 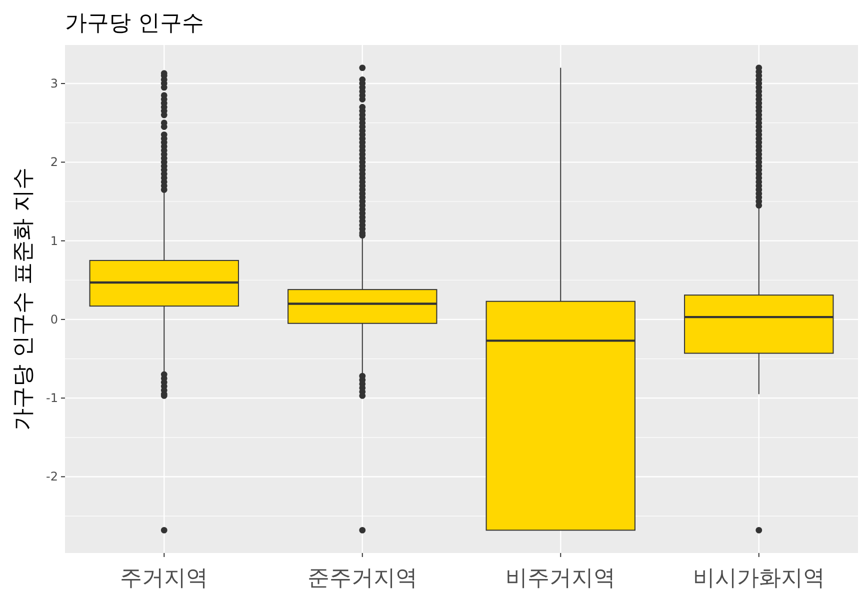 I want to click on x-tick-label: 준주거지역, so click(x=362, y=578).